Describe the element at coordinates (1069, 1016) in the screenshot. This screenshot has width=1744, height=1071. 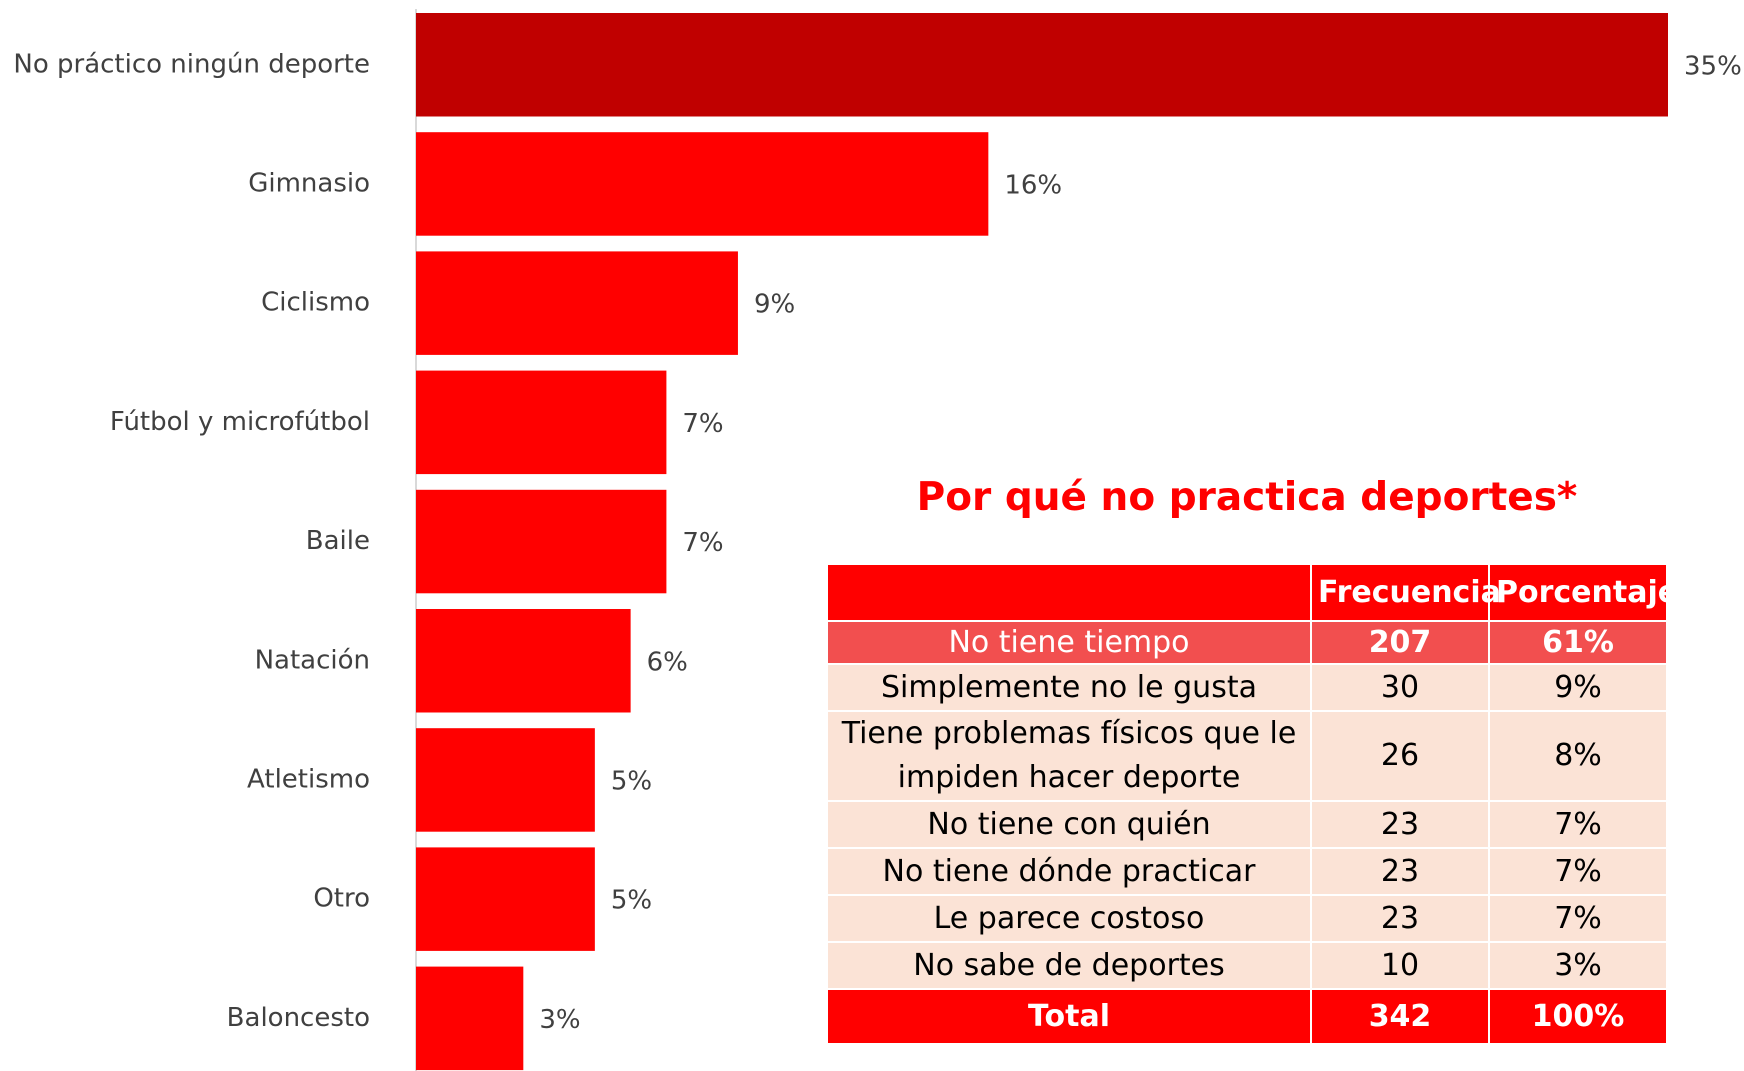
I see `total-cell: Total` at that location.